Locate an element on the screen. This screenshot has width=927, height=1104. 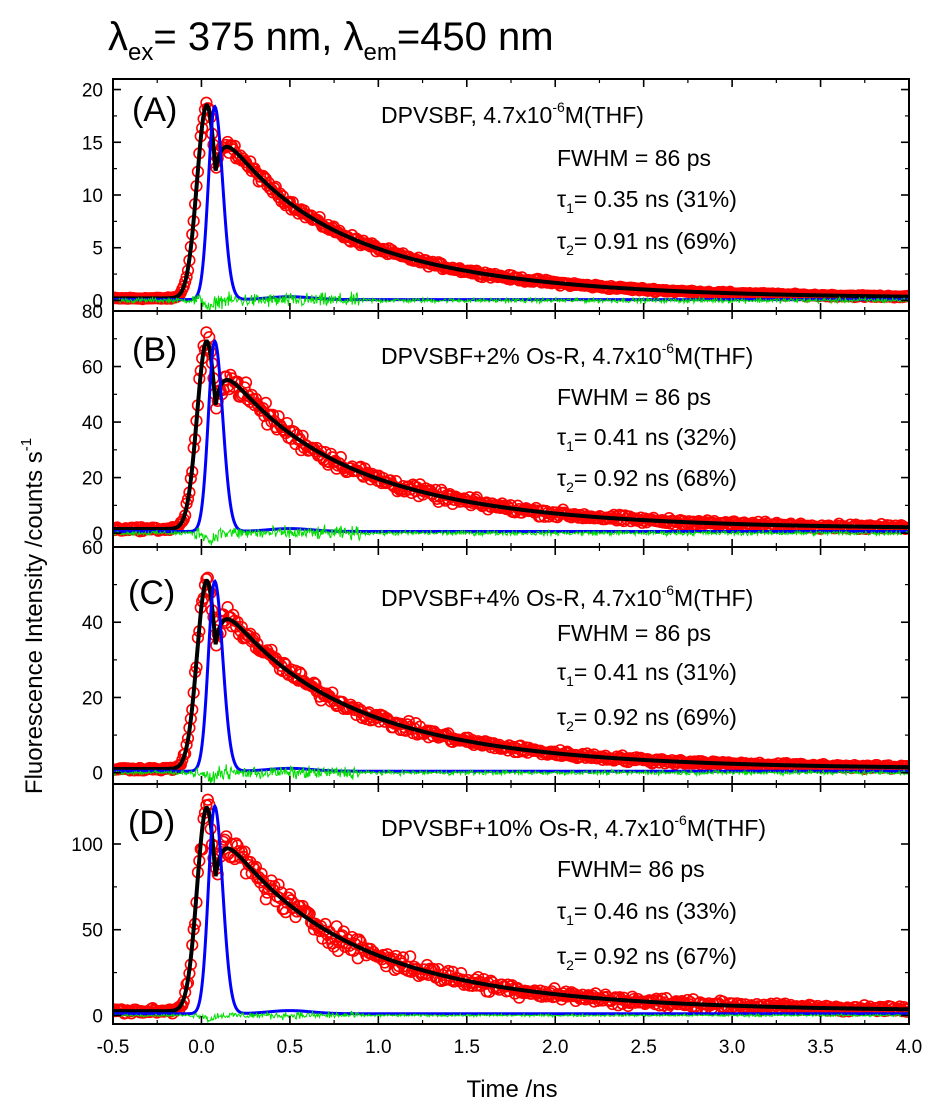
x-tick-label: 0.0 is located at coordinates (201, 1047).